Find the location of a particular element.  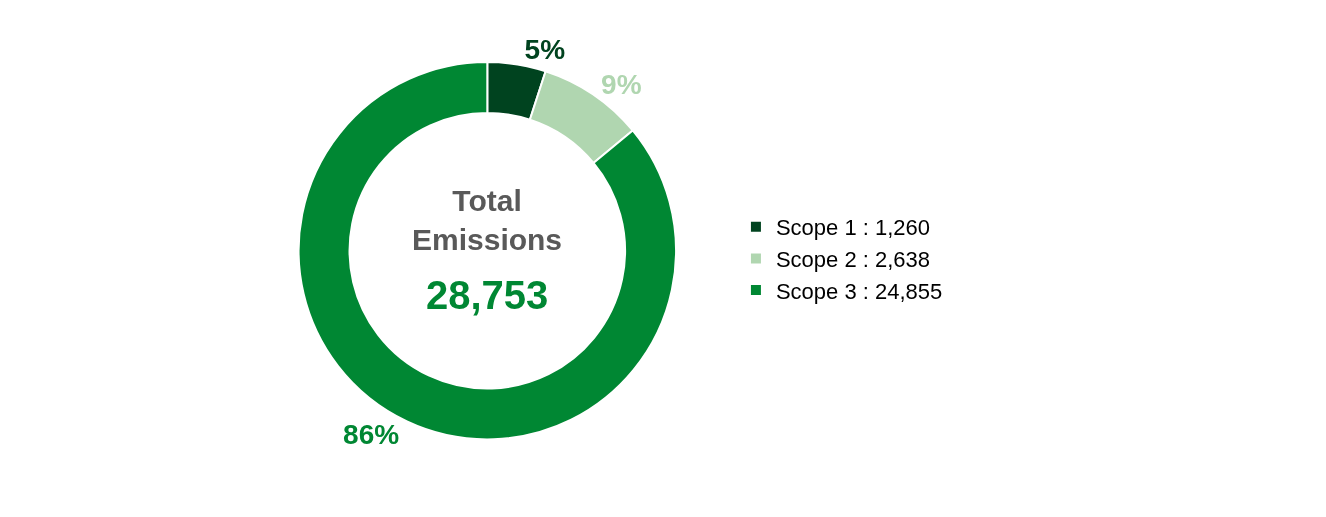

legend-label: Scope 1 : 1,260 is located at coordinates (853, 228).